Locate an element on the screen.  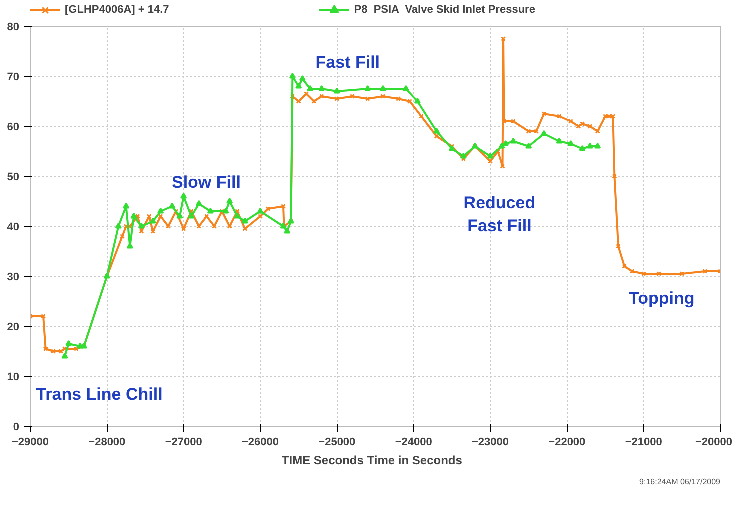
y-tick-label: 0 is located at coordinates (16, 428).